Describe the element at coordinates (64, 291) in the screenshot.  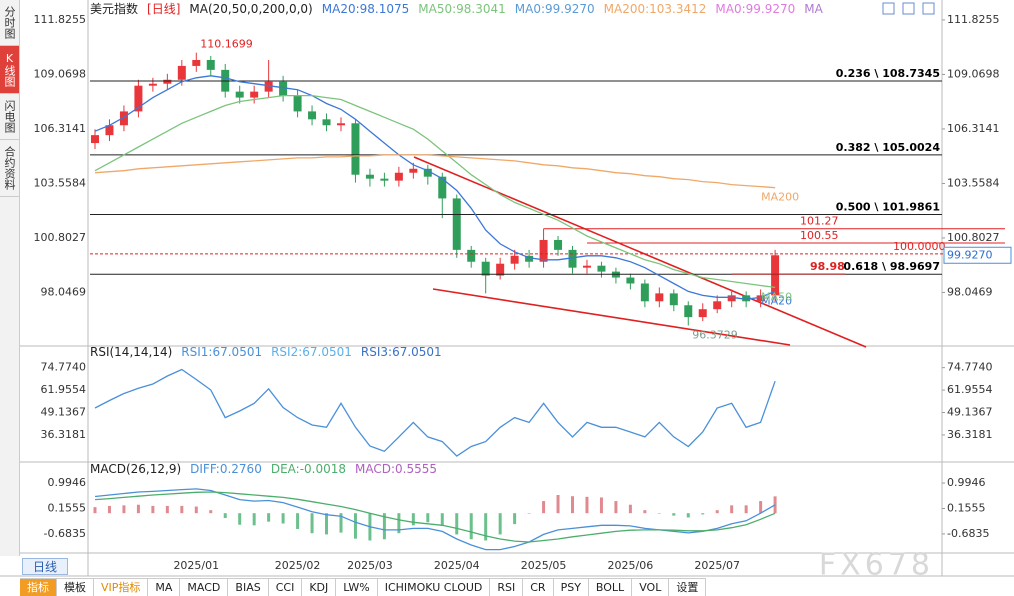
I see `y-tick-label: 98.0469` at that location.